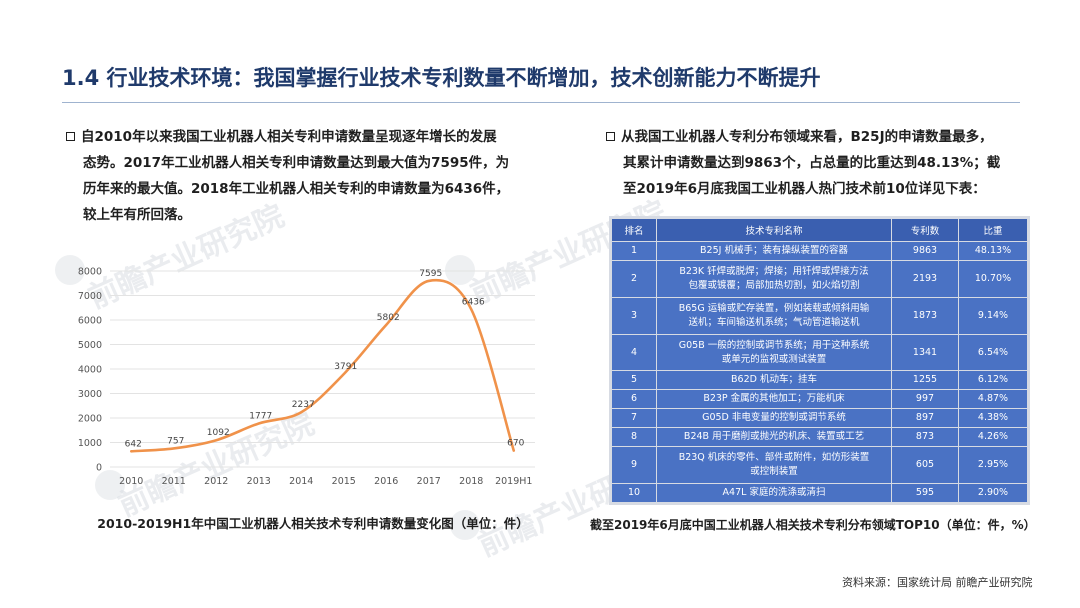 The image size is (1080, 608). I want to click on cell-name: B65G 运输或贮存装置，例如装载或倾斜用输 送机；车间输送机系统；气动管道输送机, so click(774, 315).